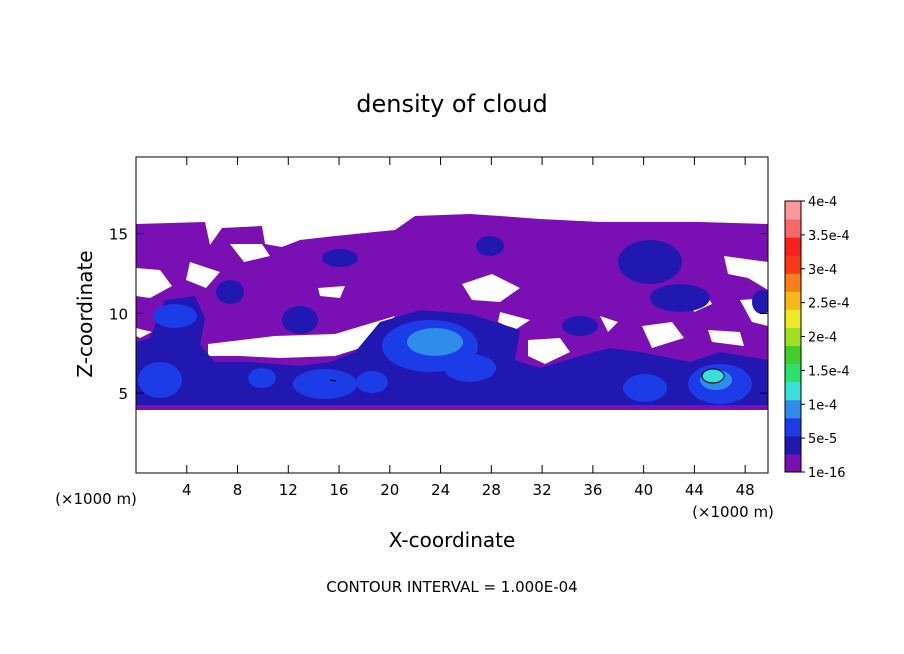 The width and height of the screenshot is (904, 654). What do you see at coordinates (694, 490) in the screenshot?
I see `x-tick-label: 44` at bounding box center [694, 490].